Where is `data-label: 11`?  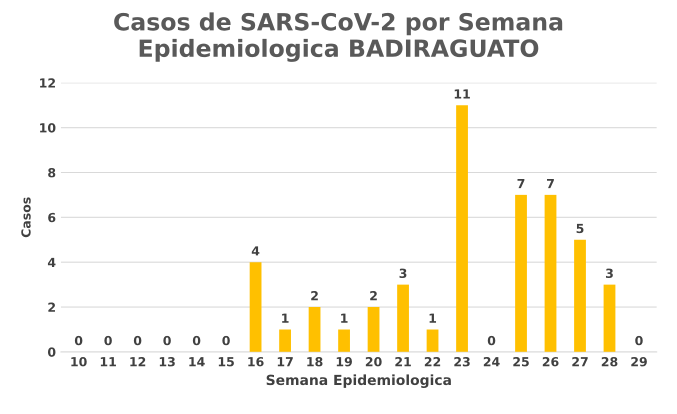
data-label: 11 is located at coordinates (462, 93).